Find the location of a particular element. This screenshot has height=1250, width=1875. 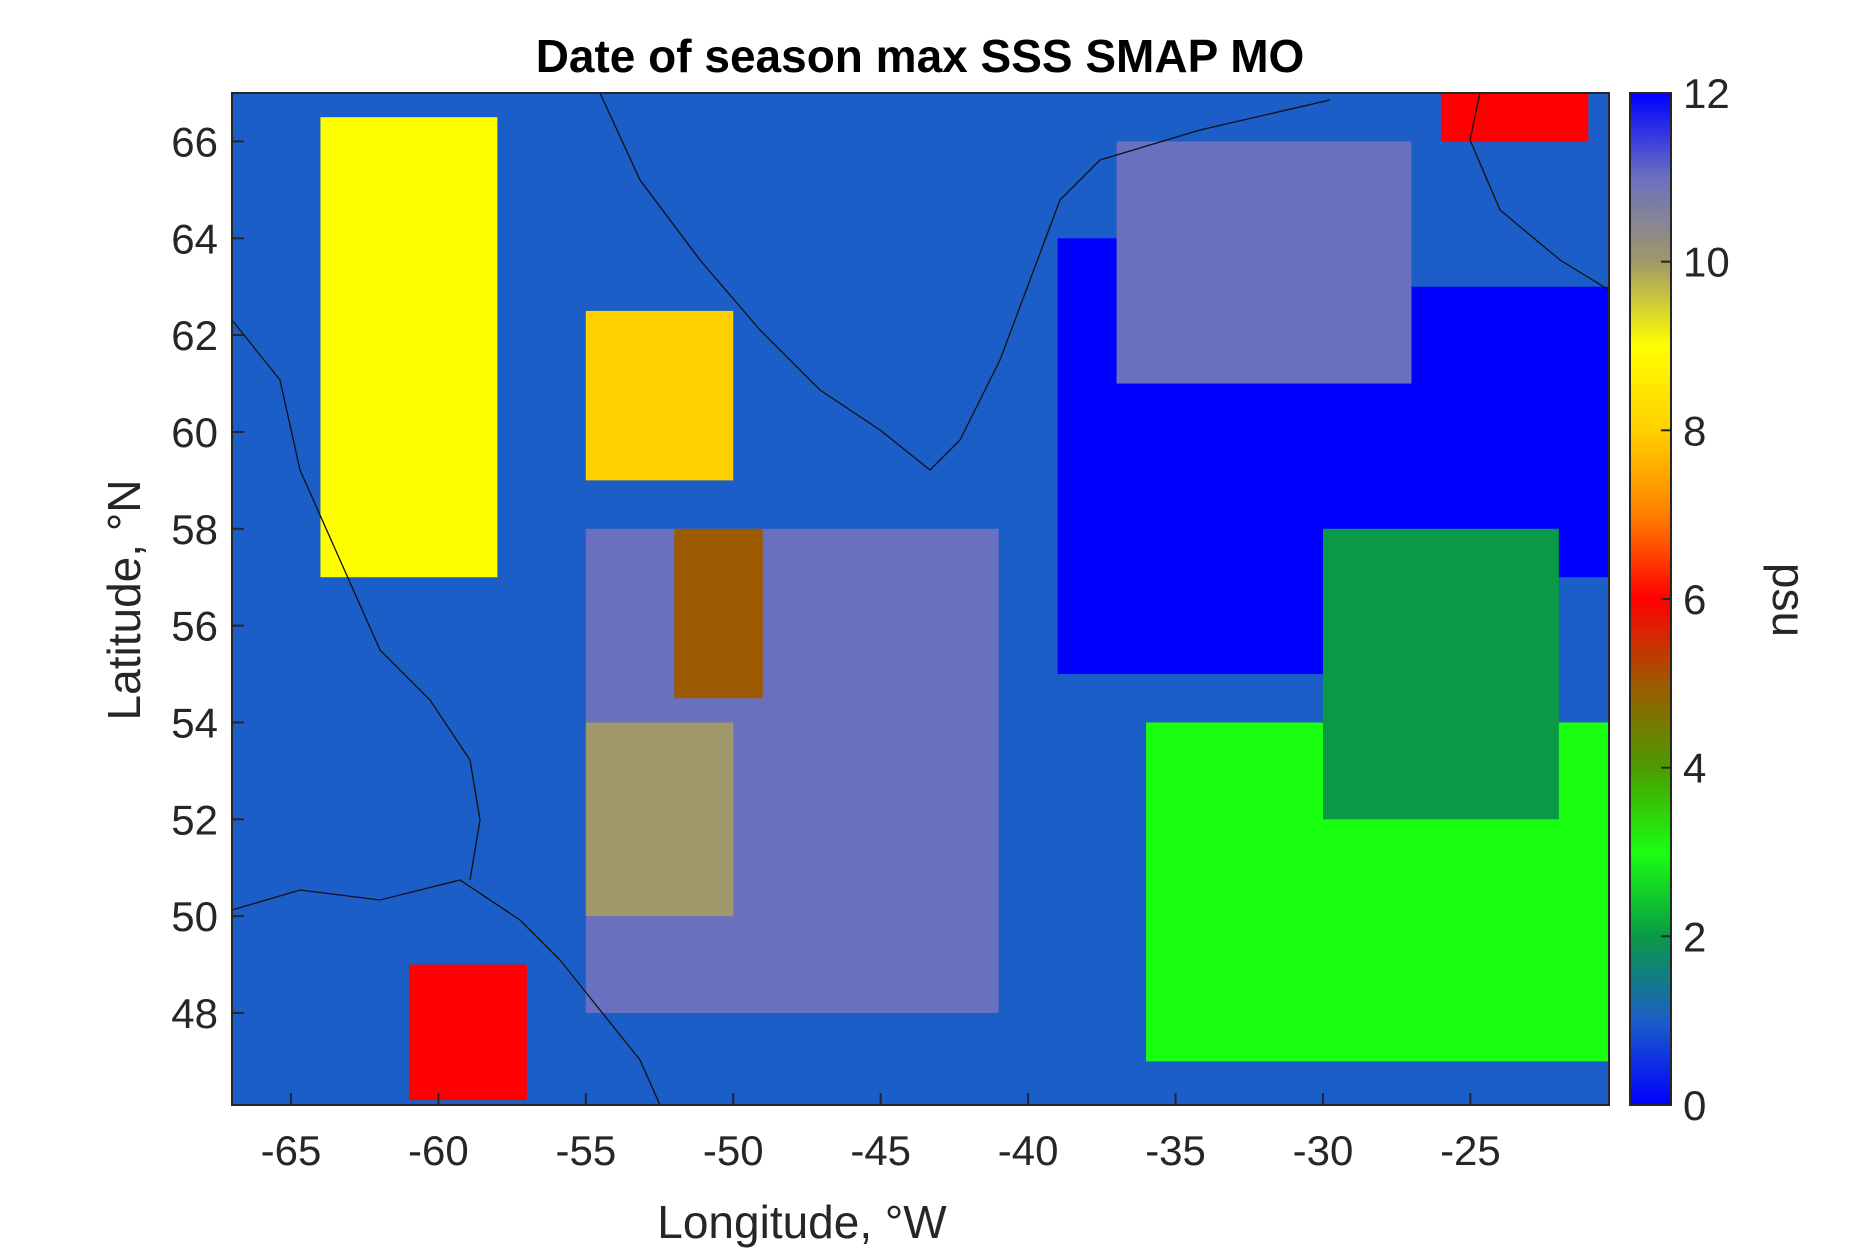

x-axis: -65 -60 -55 -50 -45 -40 -35 -30 -25 is located at coordinates (881, 1133).